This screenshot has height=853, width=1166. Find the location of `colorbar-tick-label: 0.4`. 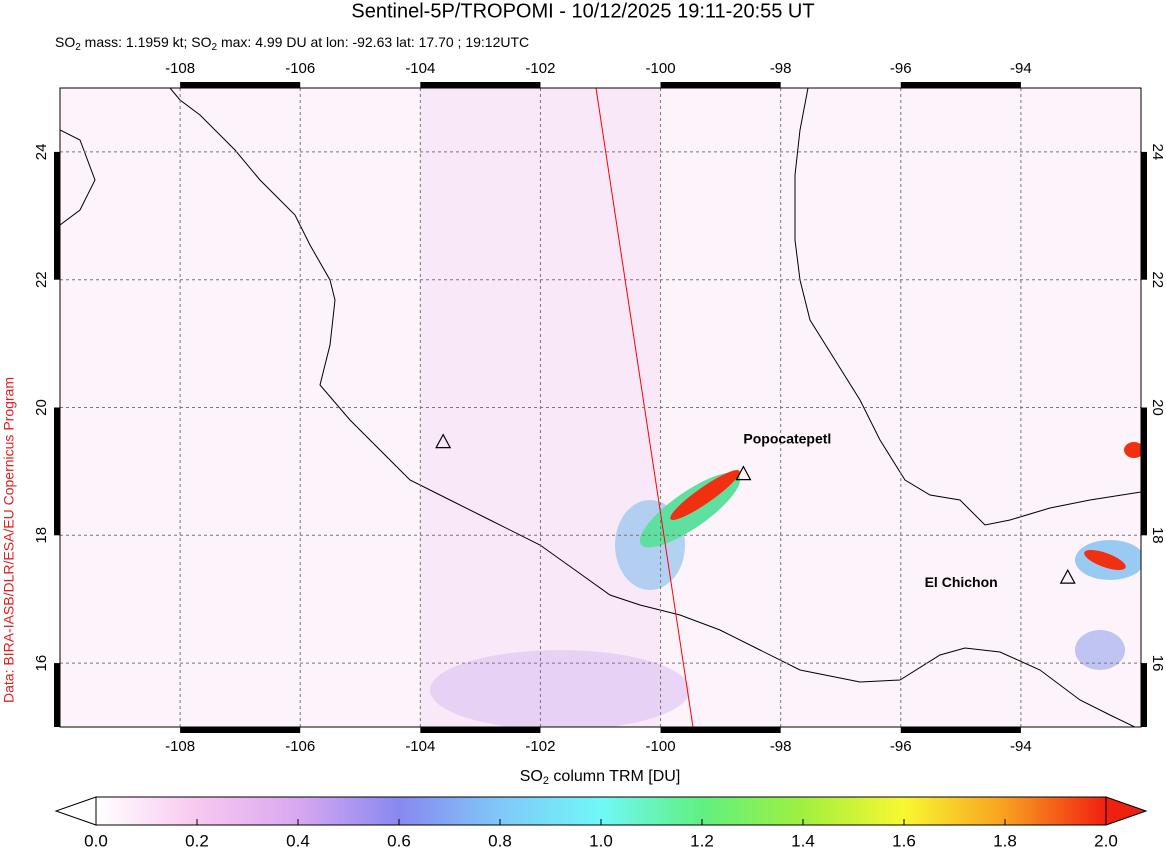

colorbar-tick-label: 0.4 is located at coordinates (298, 840).